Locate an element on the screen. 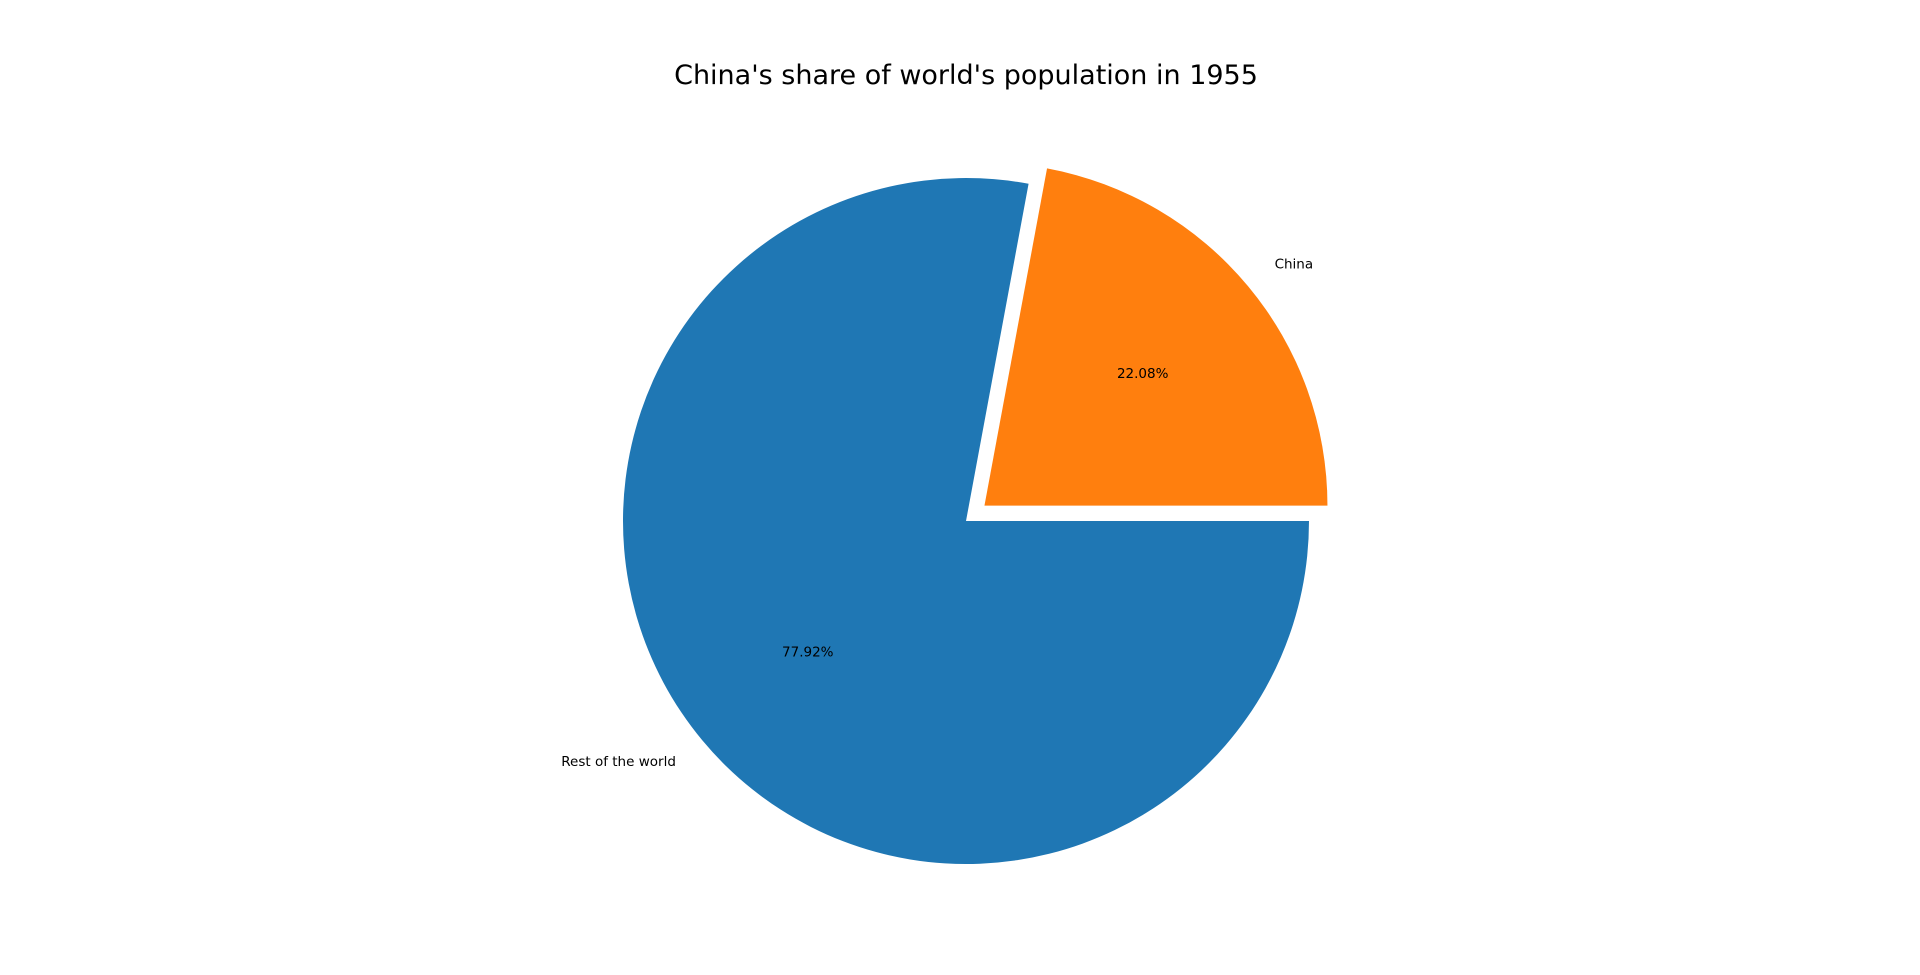 Image resolution: width=1920 pixels, height=975 pixels. slice-label-china: China is located at coordinates (1294, 264).